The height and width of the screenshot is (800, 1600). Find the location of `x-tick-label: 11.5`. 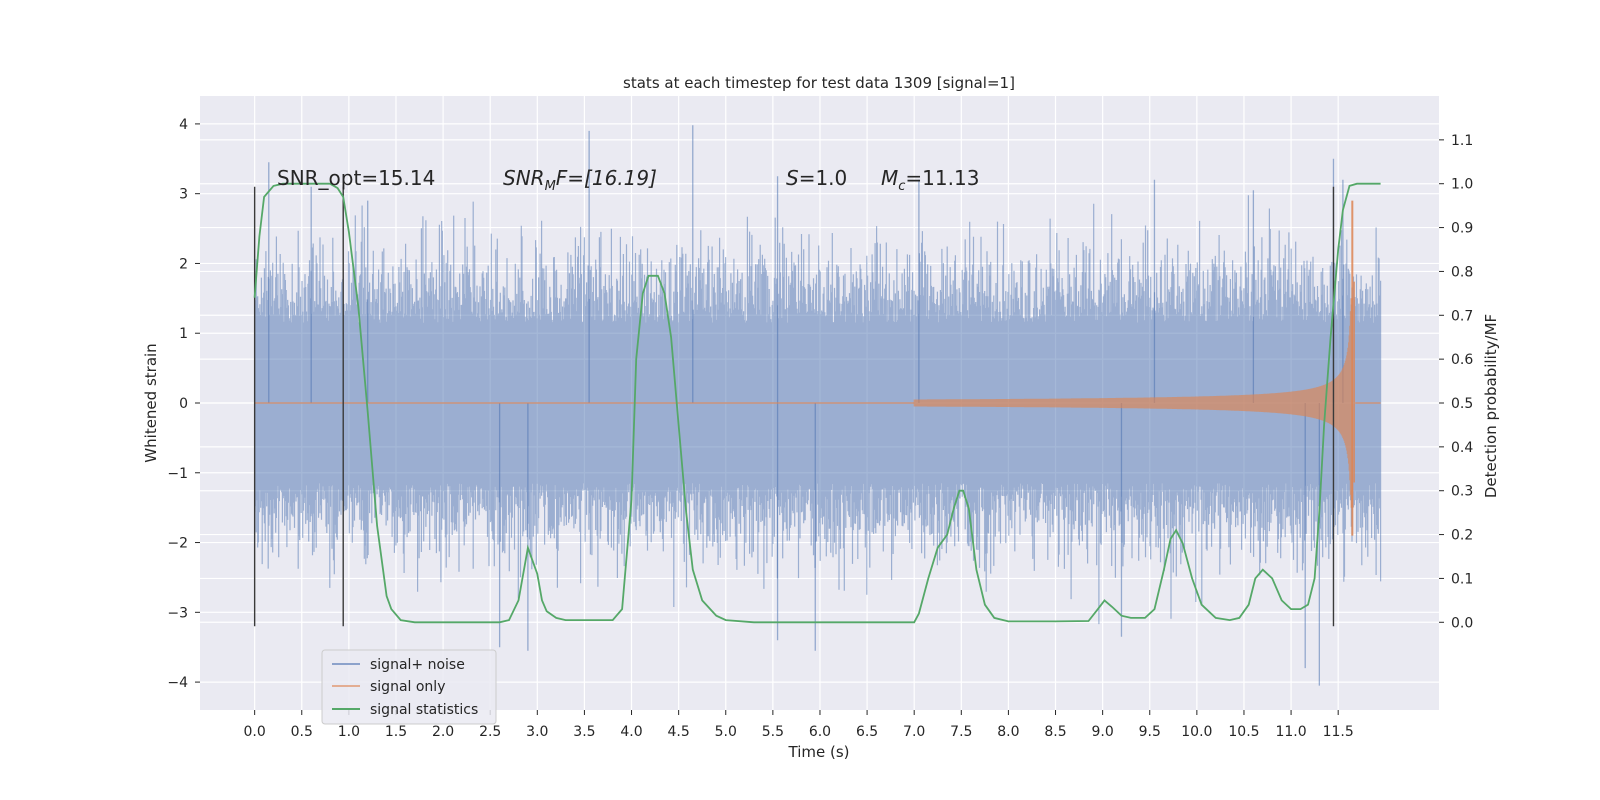

x-tick-label: 11.5 is located at coordinates (1338, 732).